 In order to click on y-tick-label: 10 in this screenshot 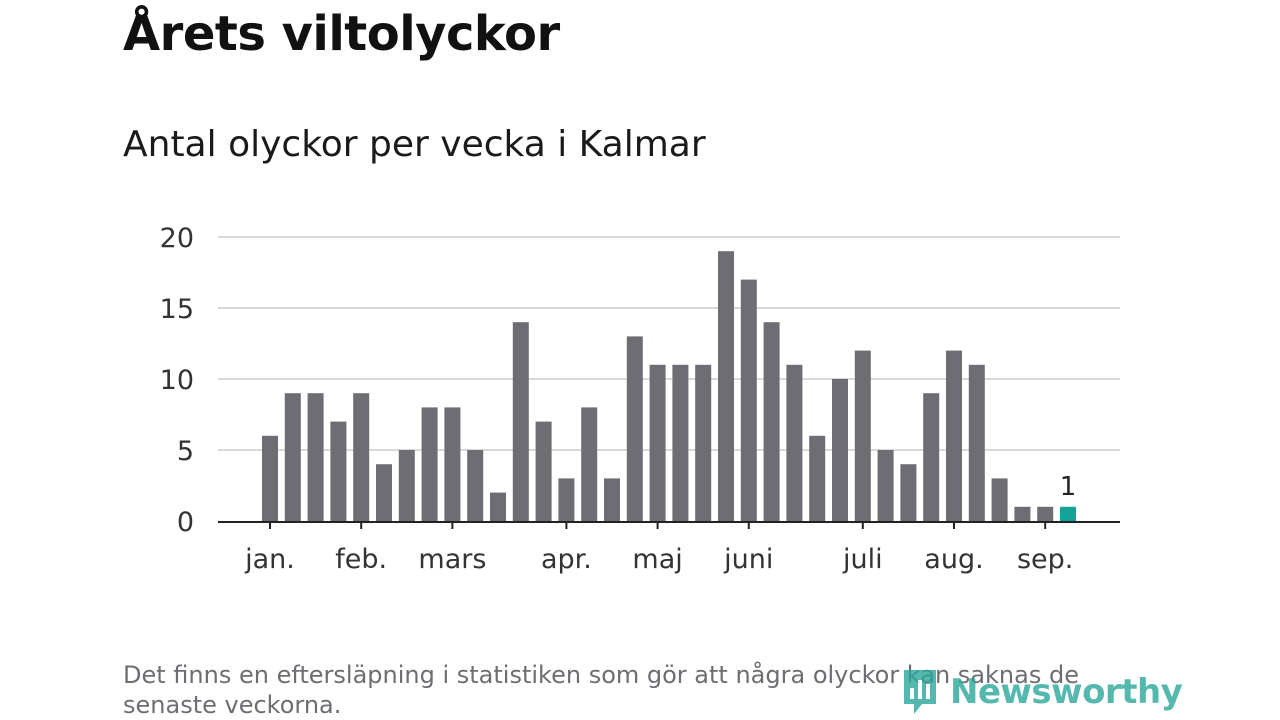, I will do `click(177, 380)`.